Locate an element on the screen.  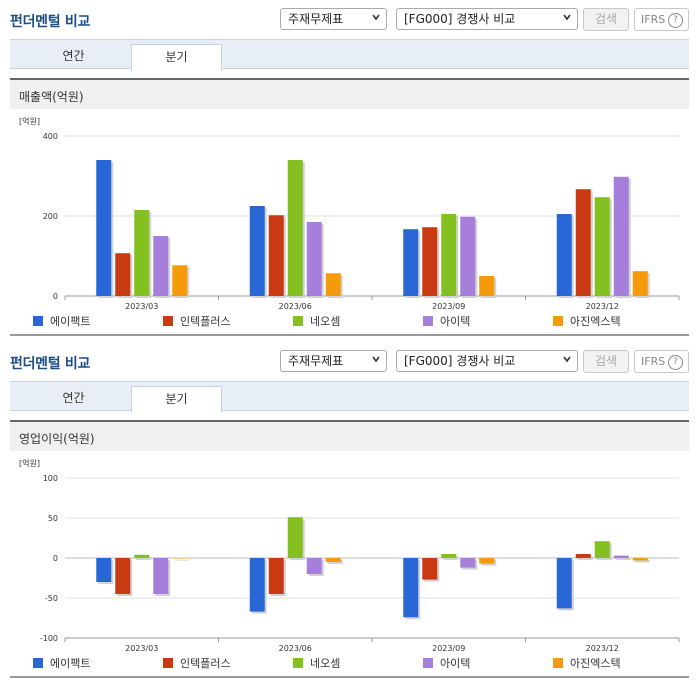
section-title: 펀더멘털 비교 is located at coordinates (50, 22).